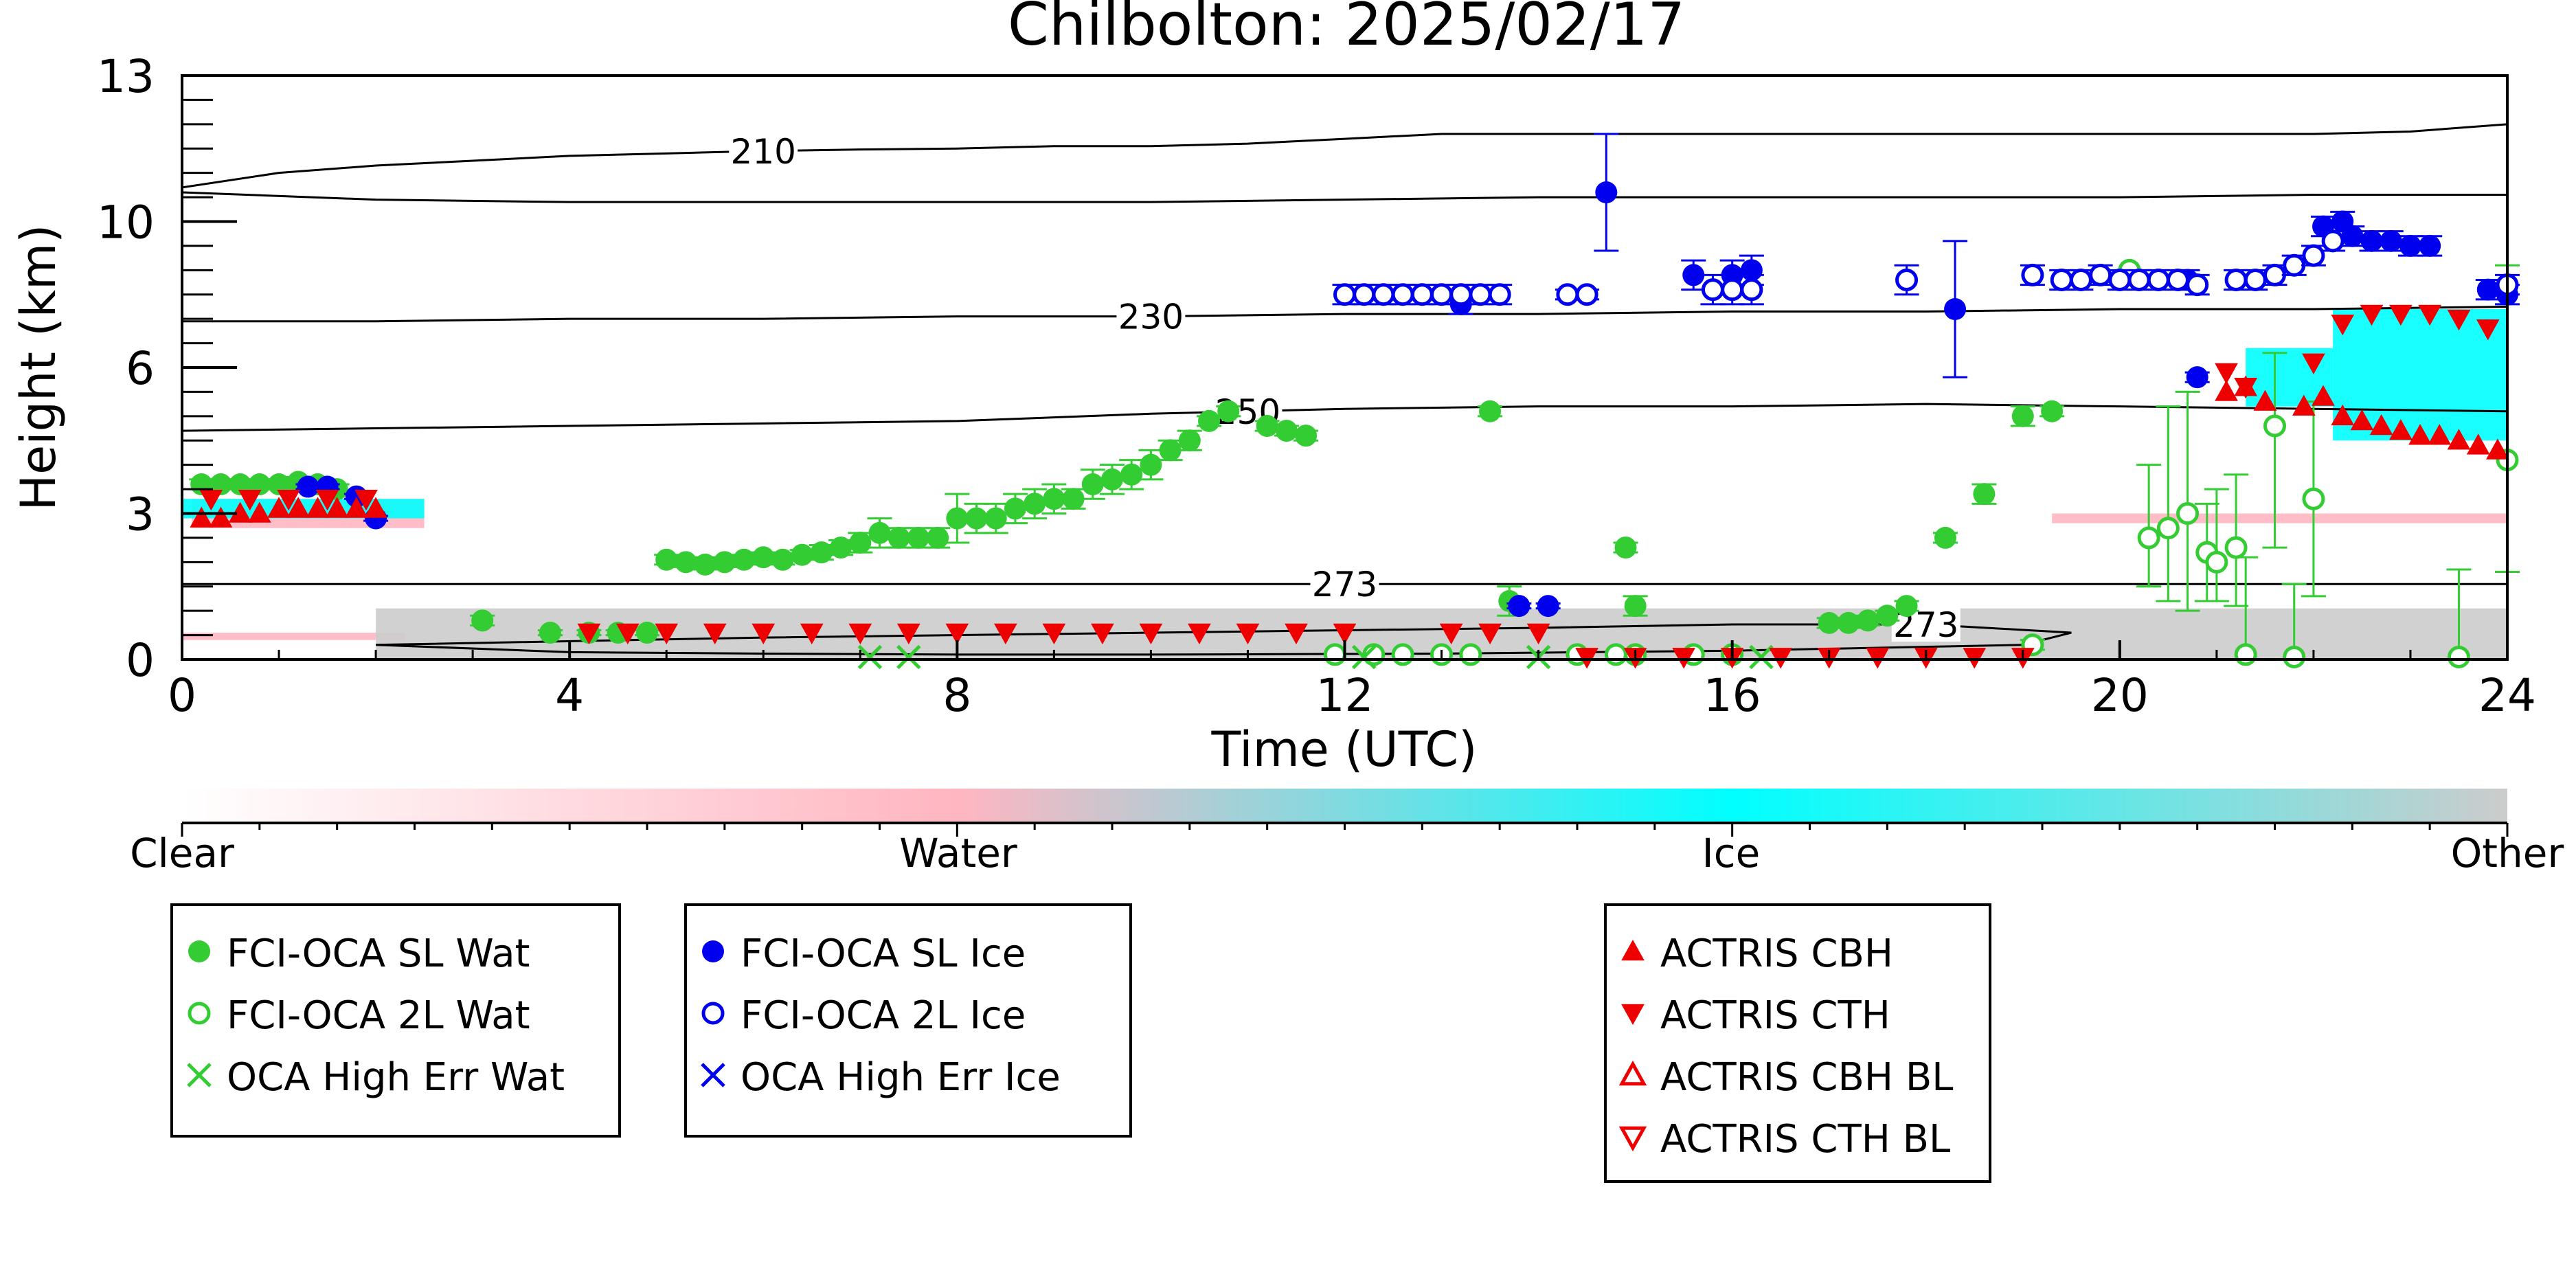 Image resolution: width=2576 pixels, height=1288 pixels. Describe the element at coordinates (1926, 267) in the screenshot. I see `series-fci-oca-2l-ice` at that location.